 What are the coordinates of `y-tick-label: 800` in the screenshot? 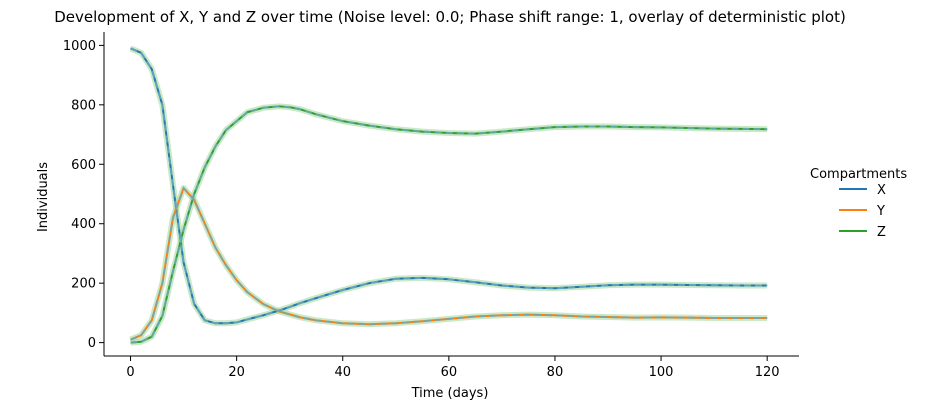 It's located at (83, 105).